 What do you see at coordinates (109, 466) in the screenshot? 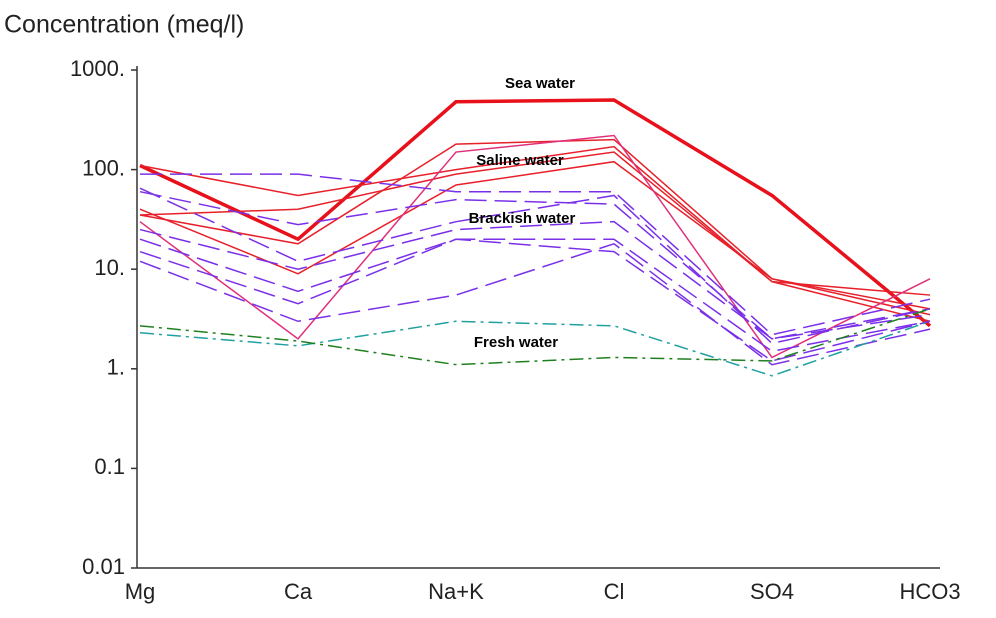
I see `y-tick-label: 0.1` at bounding box center [109, 466].